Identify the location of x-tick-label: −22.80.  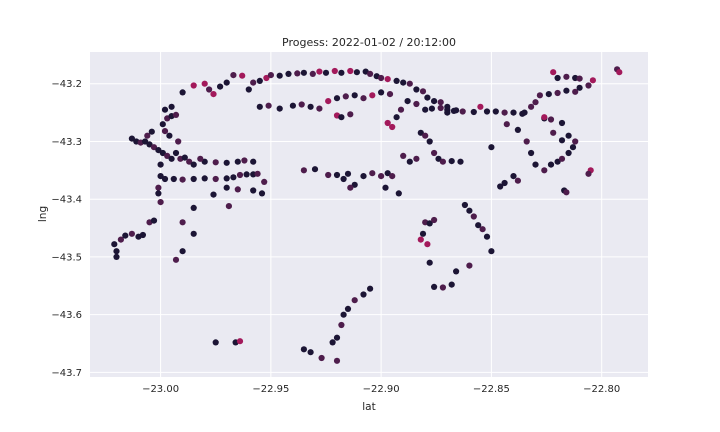
(601, 389).